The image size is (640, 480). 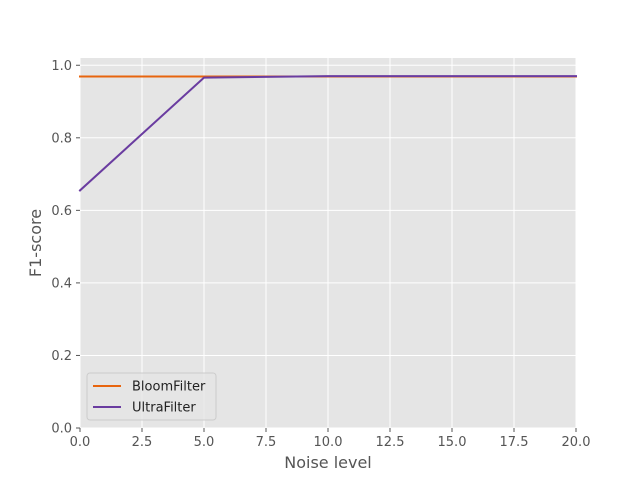 I want to click on x-axis-label: Noise level, so click(x=328, y=462).